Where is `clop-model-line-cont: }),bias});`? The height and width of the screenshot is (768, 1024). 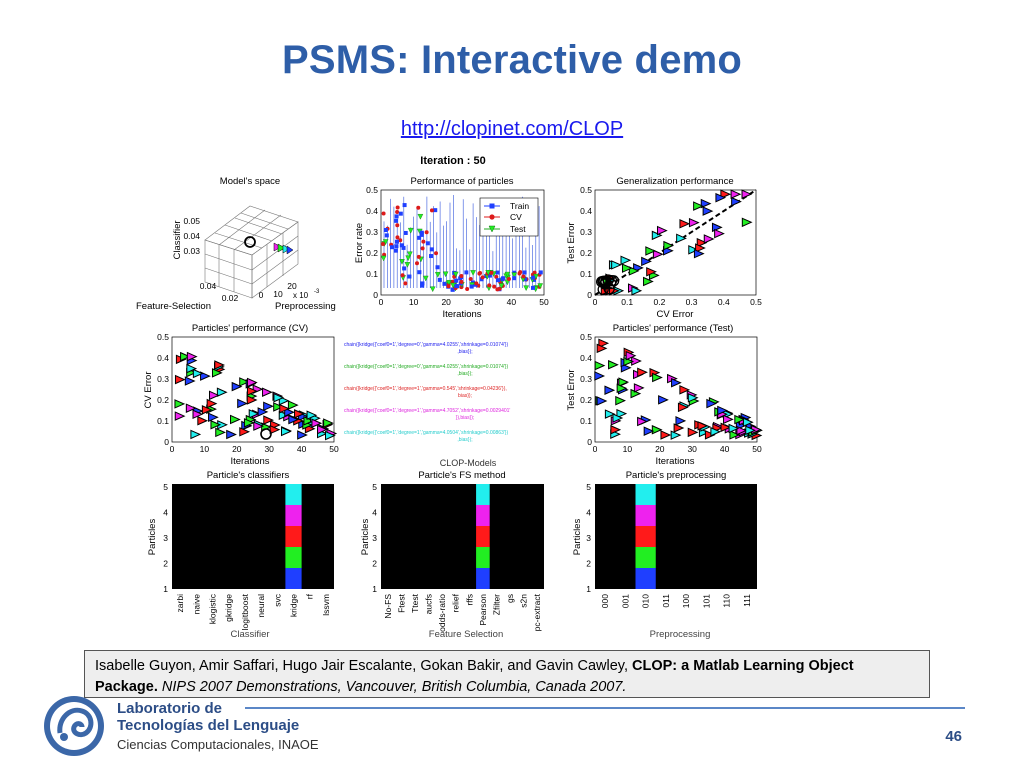 clop-model-line-cont: }),bias}); is located at coordinates (465, 418).